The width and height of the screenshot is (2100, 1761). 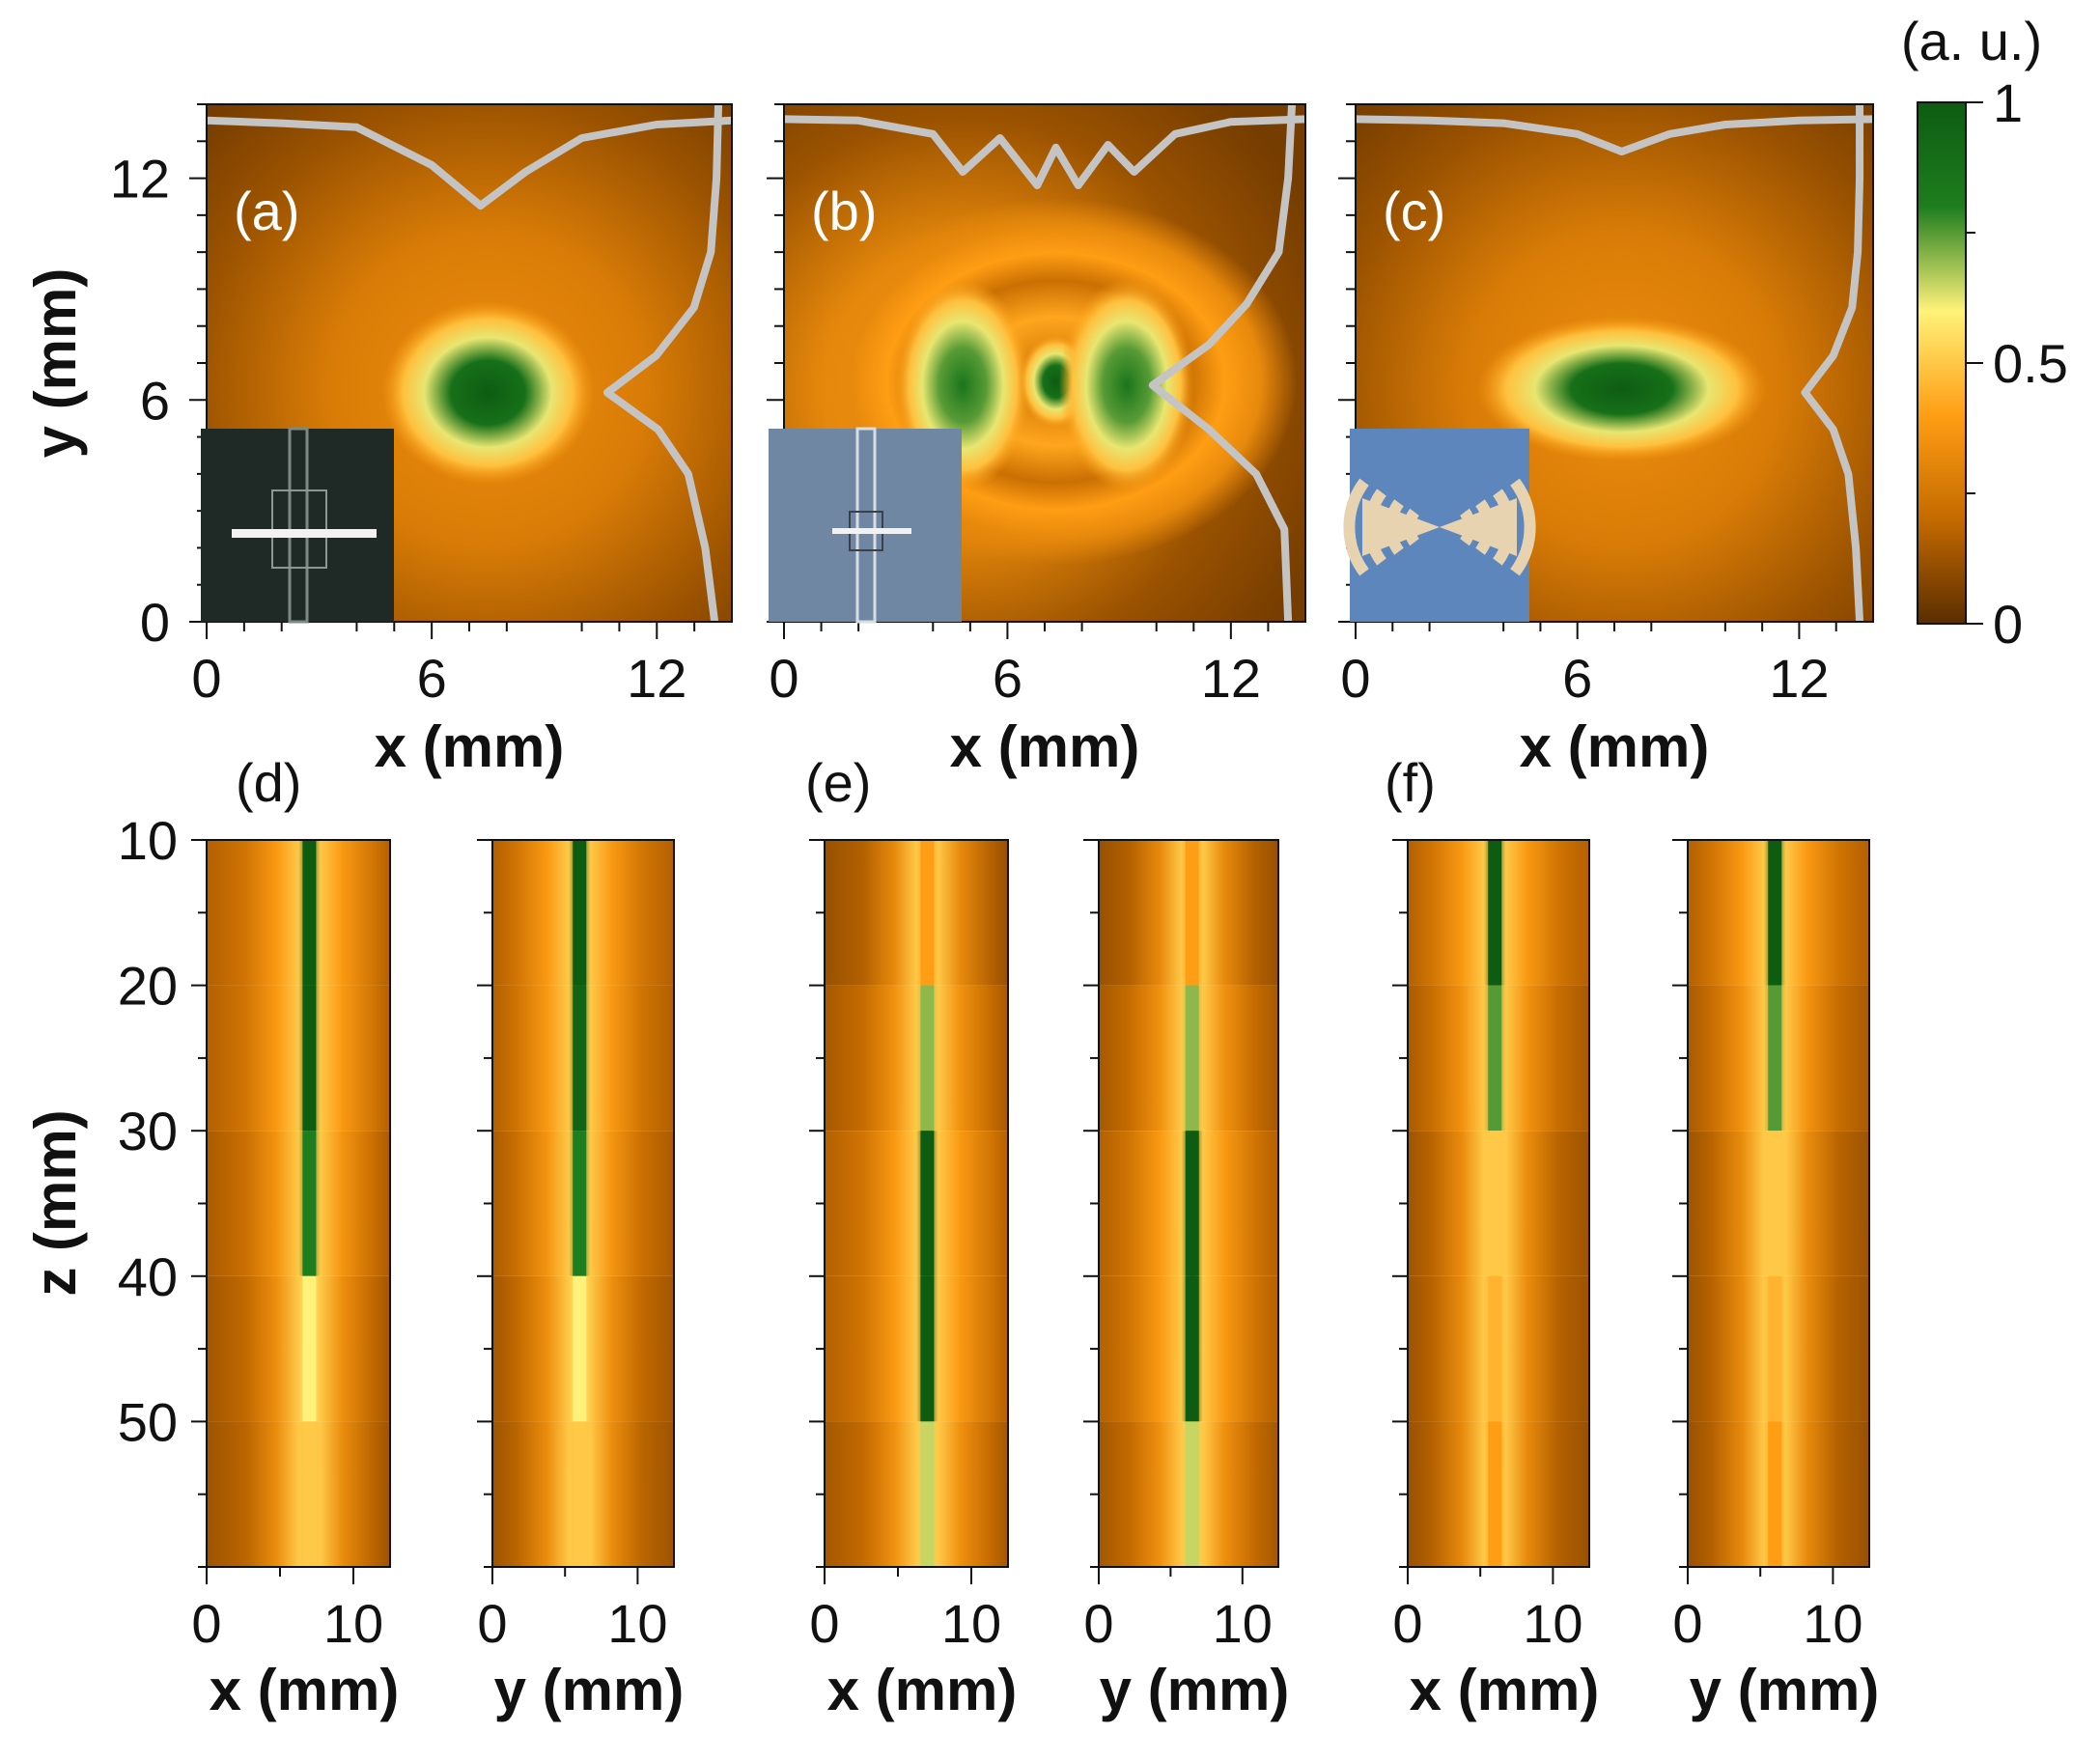 What do you see at coordinates (155, 622) in the screenshot?
I see `y-tick-label: 0` at bounding box center [155, 622].